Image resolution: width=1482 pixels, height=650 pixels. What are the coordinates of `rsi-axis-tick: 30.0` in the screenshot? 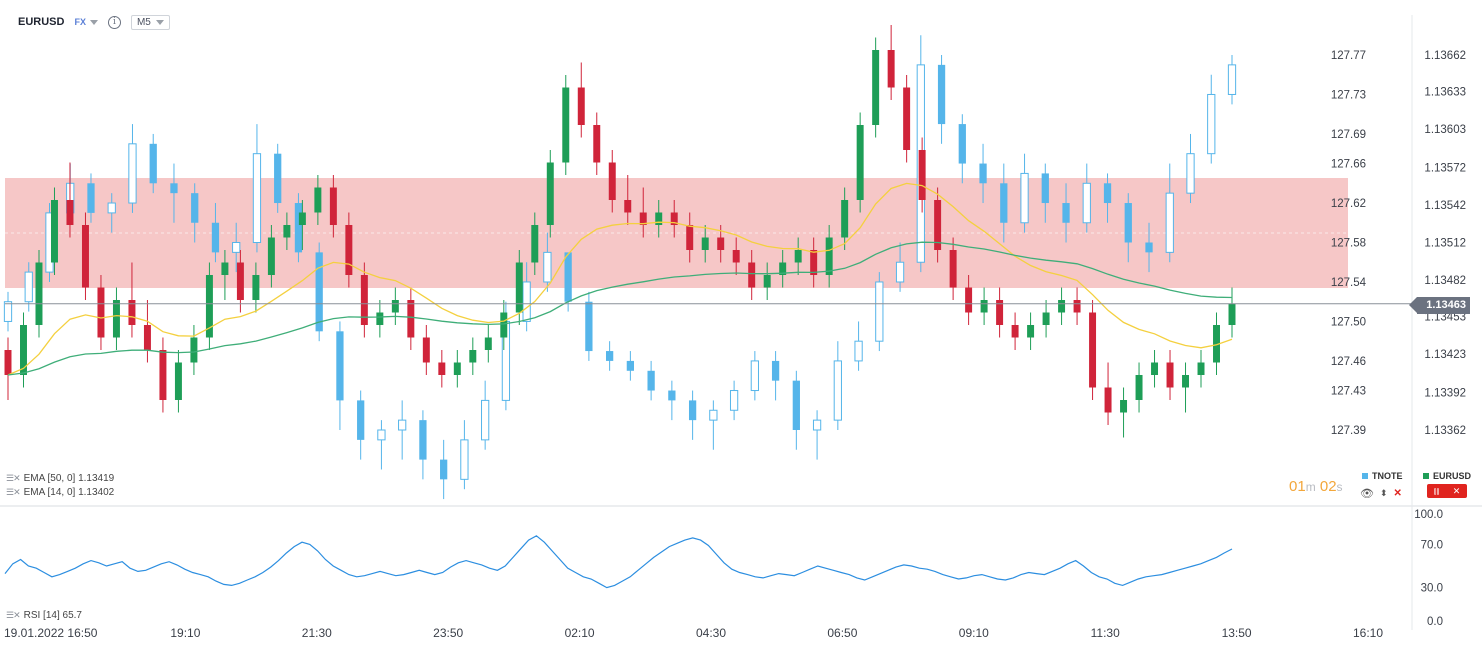 It's located at (1432, 589).